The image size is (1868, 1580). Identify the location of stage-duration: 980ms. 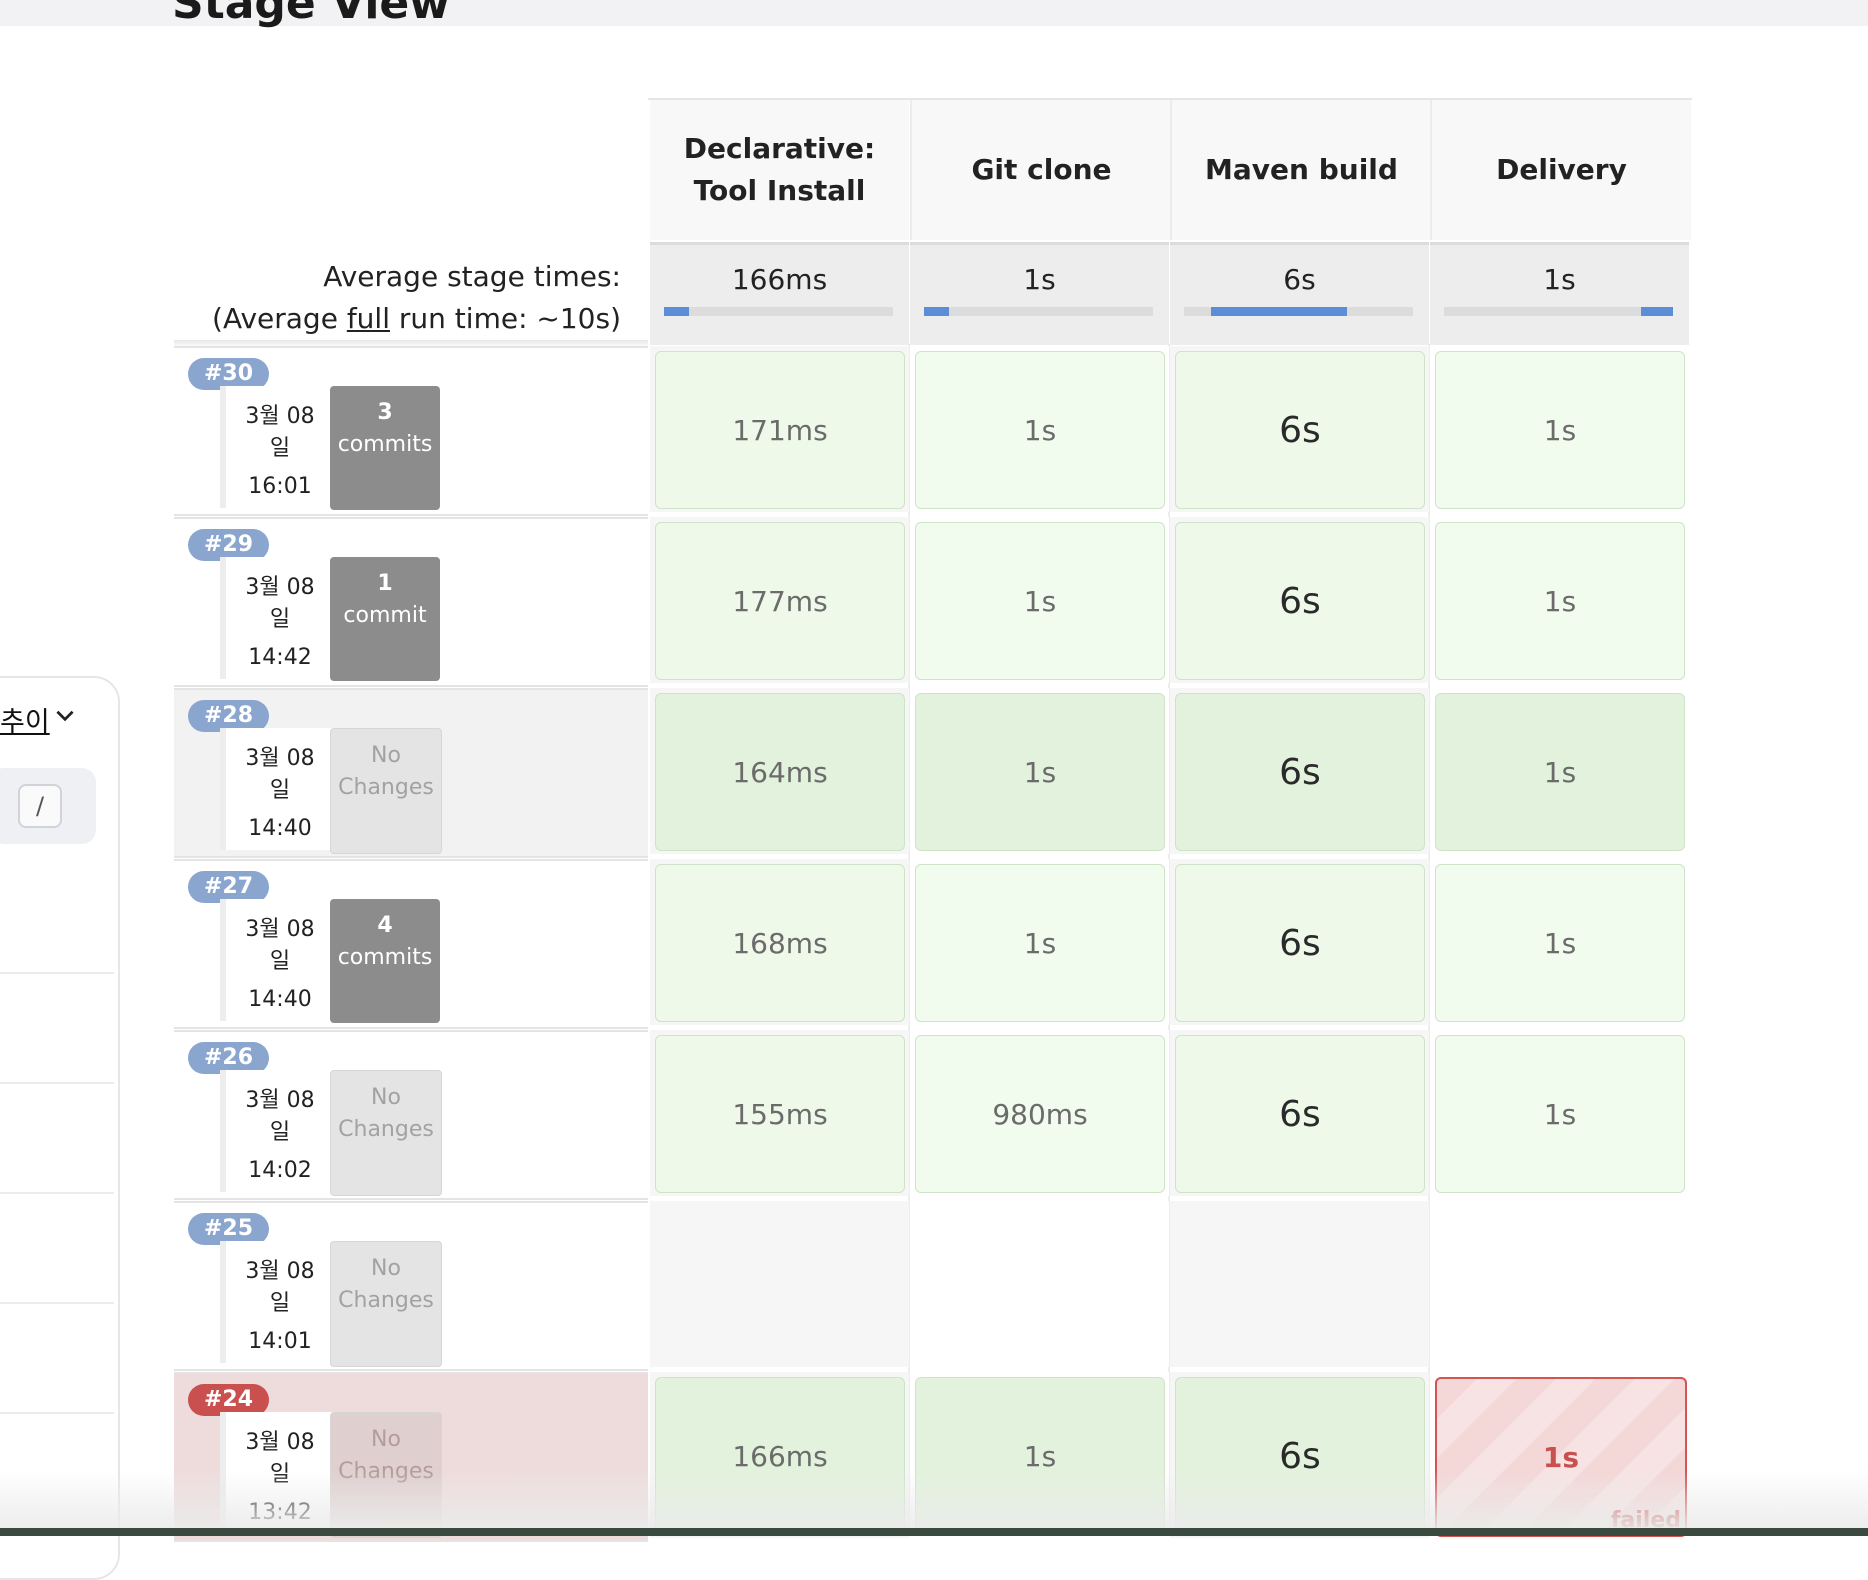
(1040, 1114).